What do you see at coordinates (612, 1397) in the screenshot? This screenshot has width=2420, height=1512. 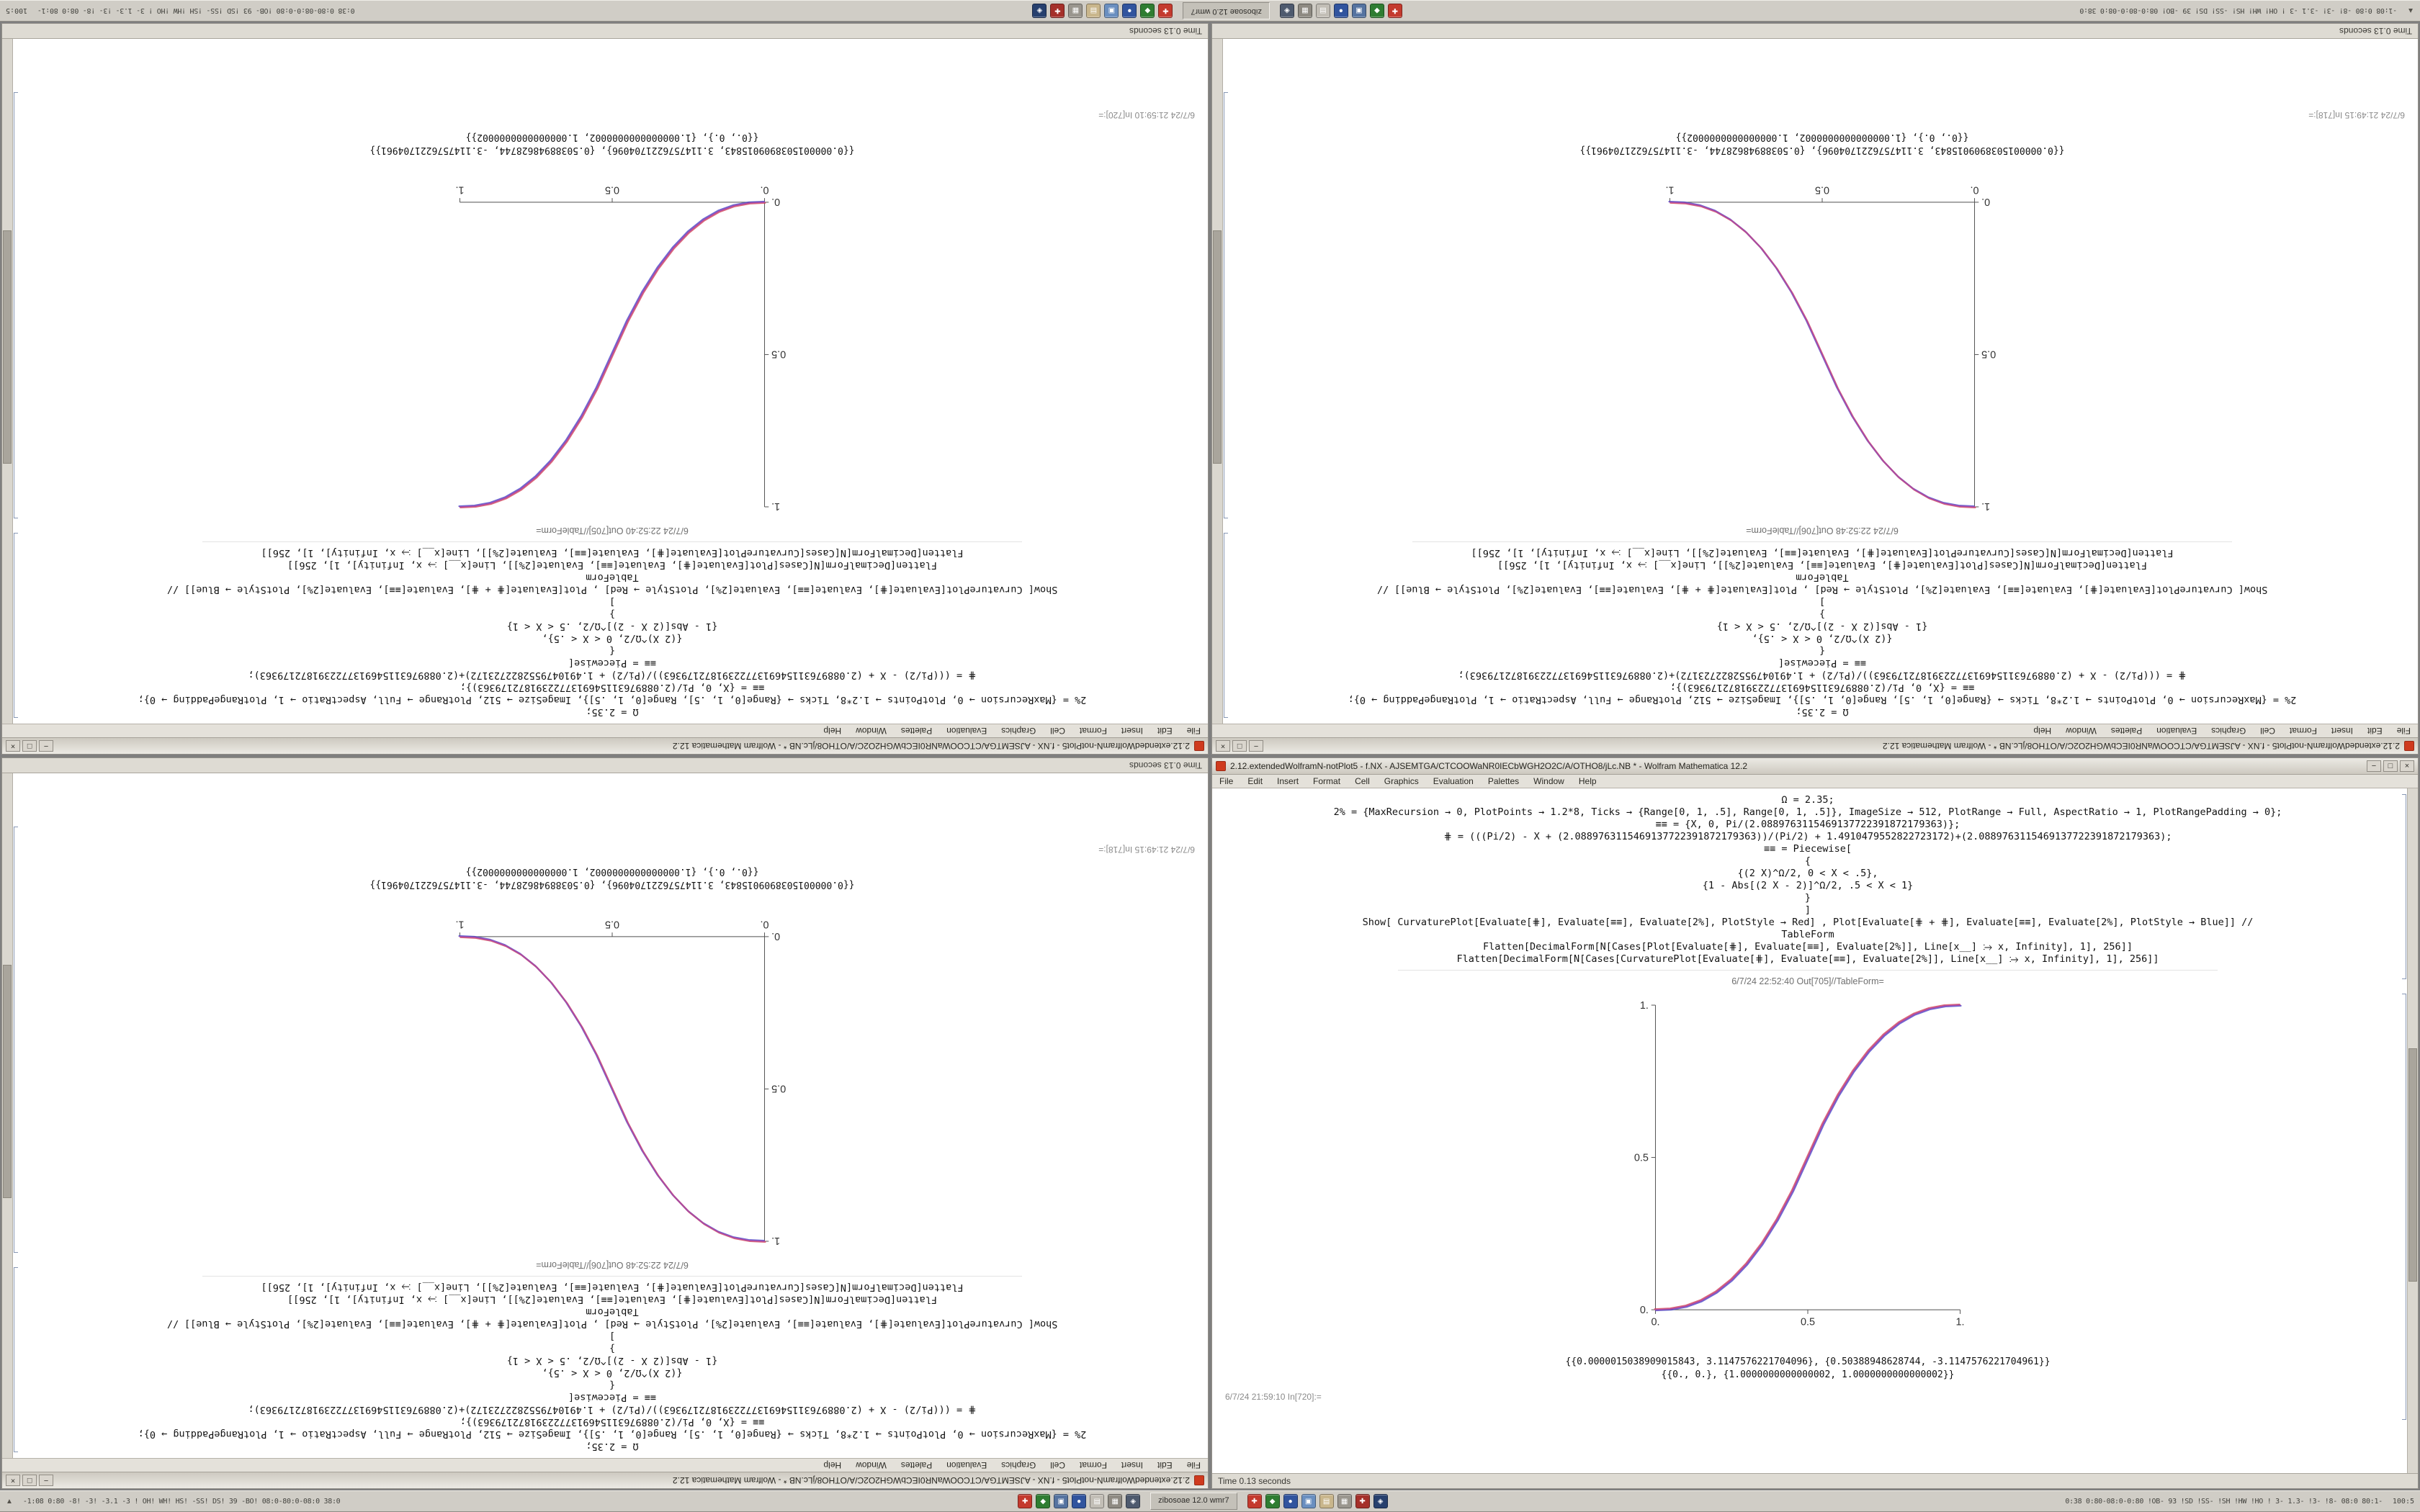 I see `code-line: ≡≡ = Piecewise[` at bounding box center [612, 1397].